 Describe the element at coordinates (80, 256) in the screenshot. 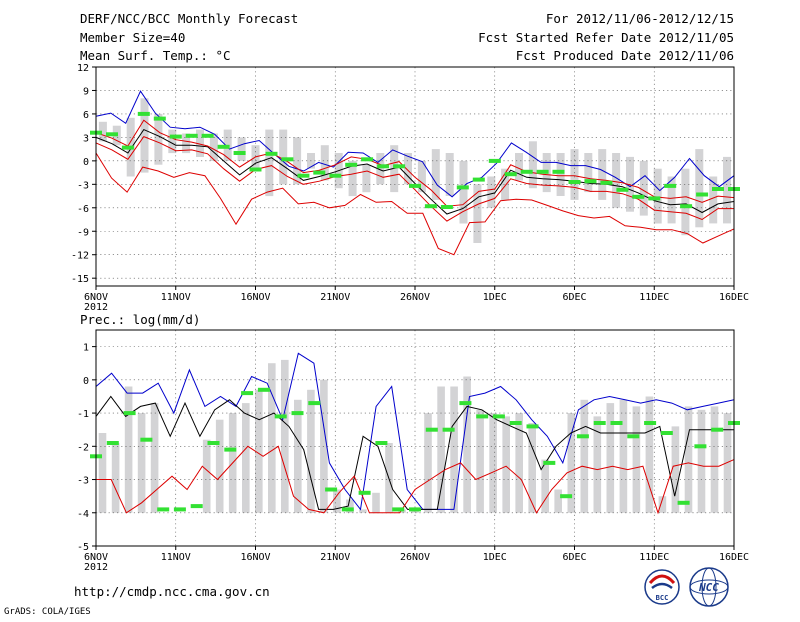

I see `y-tick-label: -12` at that location.